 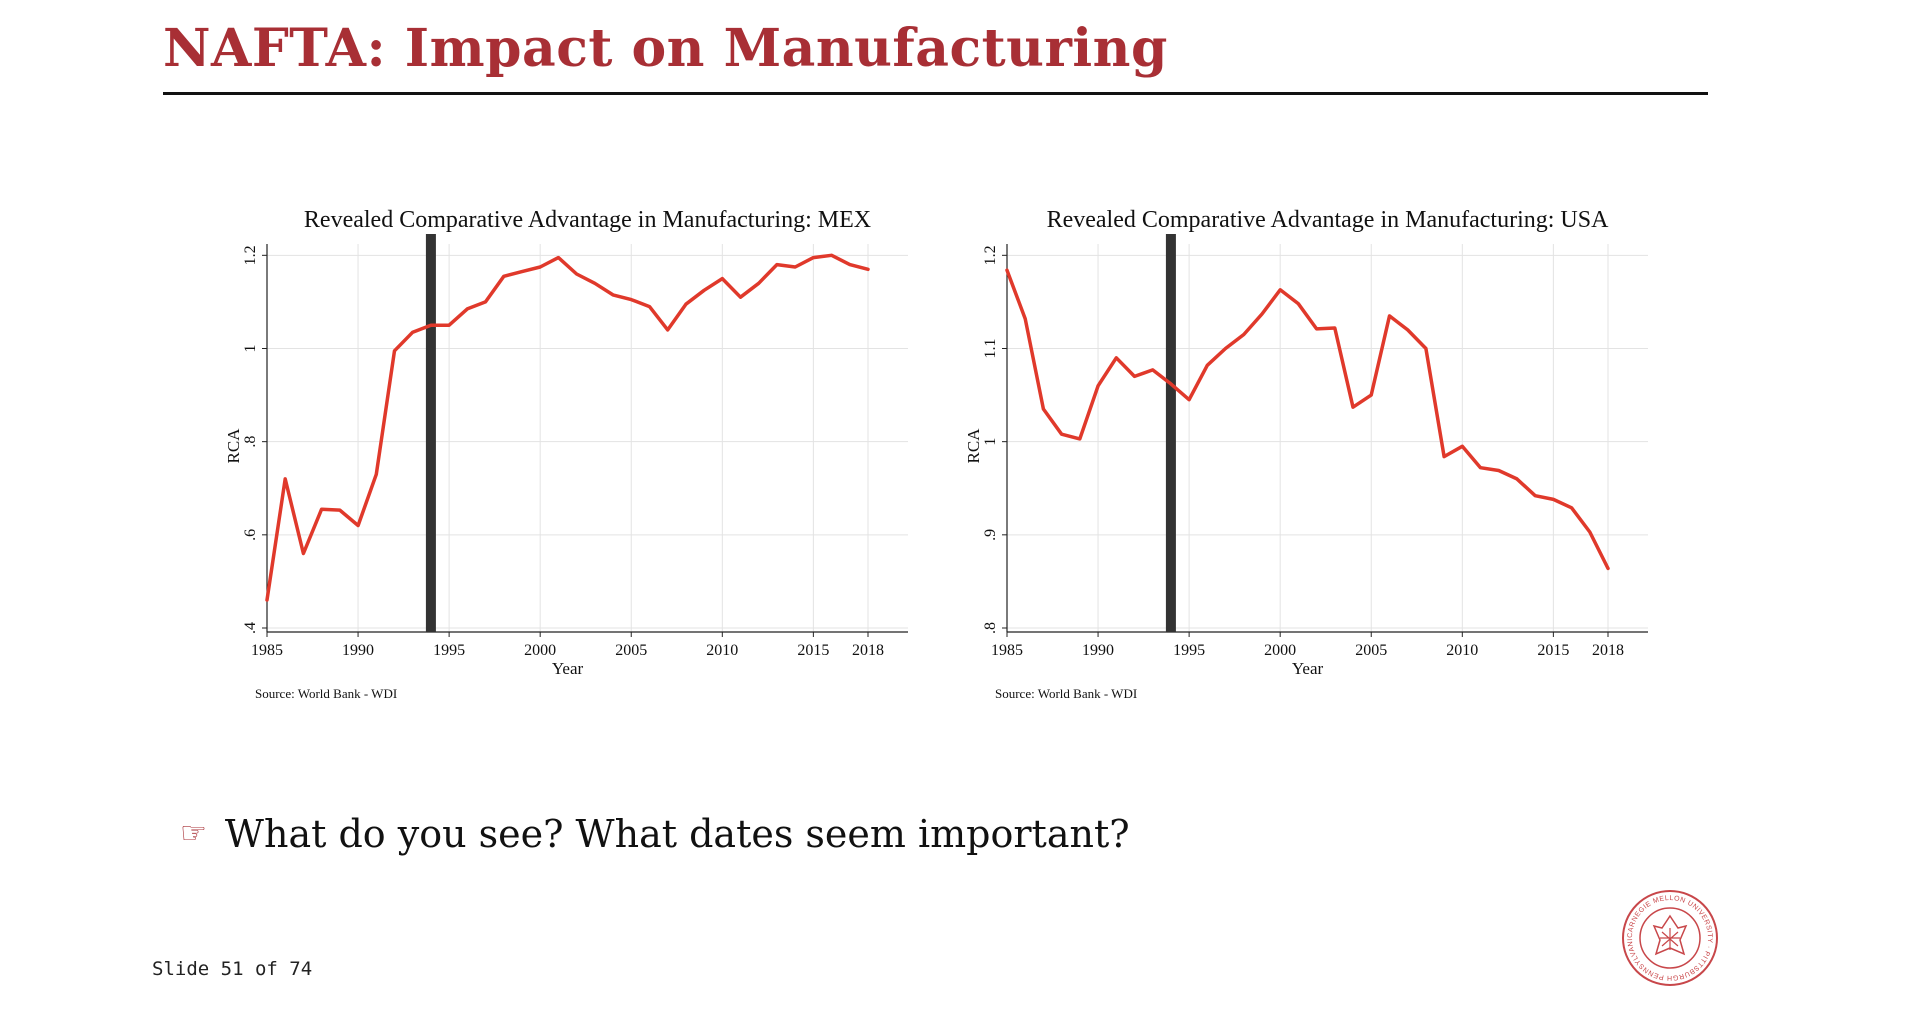 I want to click on y-tick-label: 1.1, so click(x=990, y=348).